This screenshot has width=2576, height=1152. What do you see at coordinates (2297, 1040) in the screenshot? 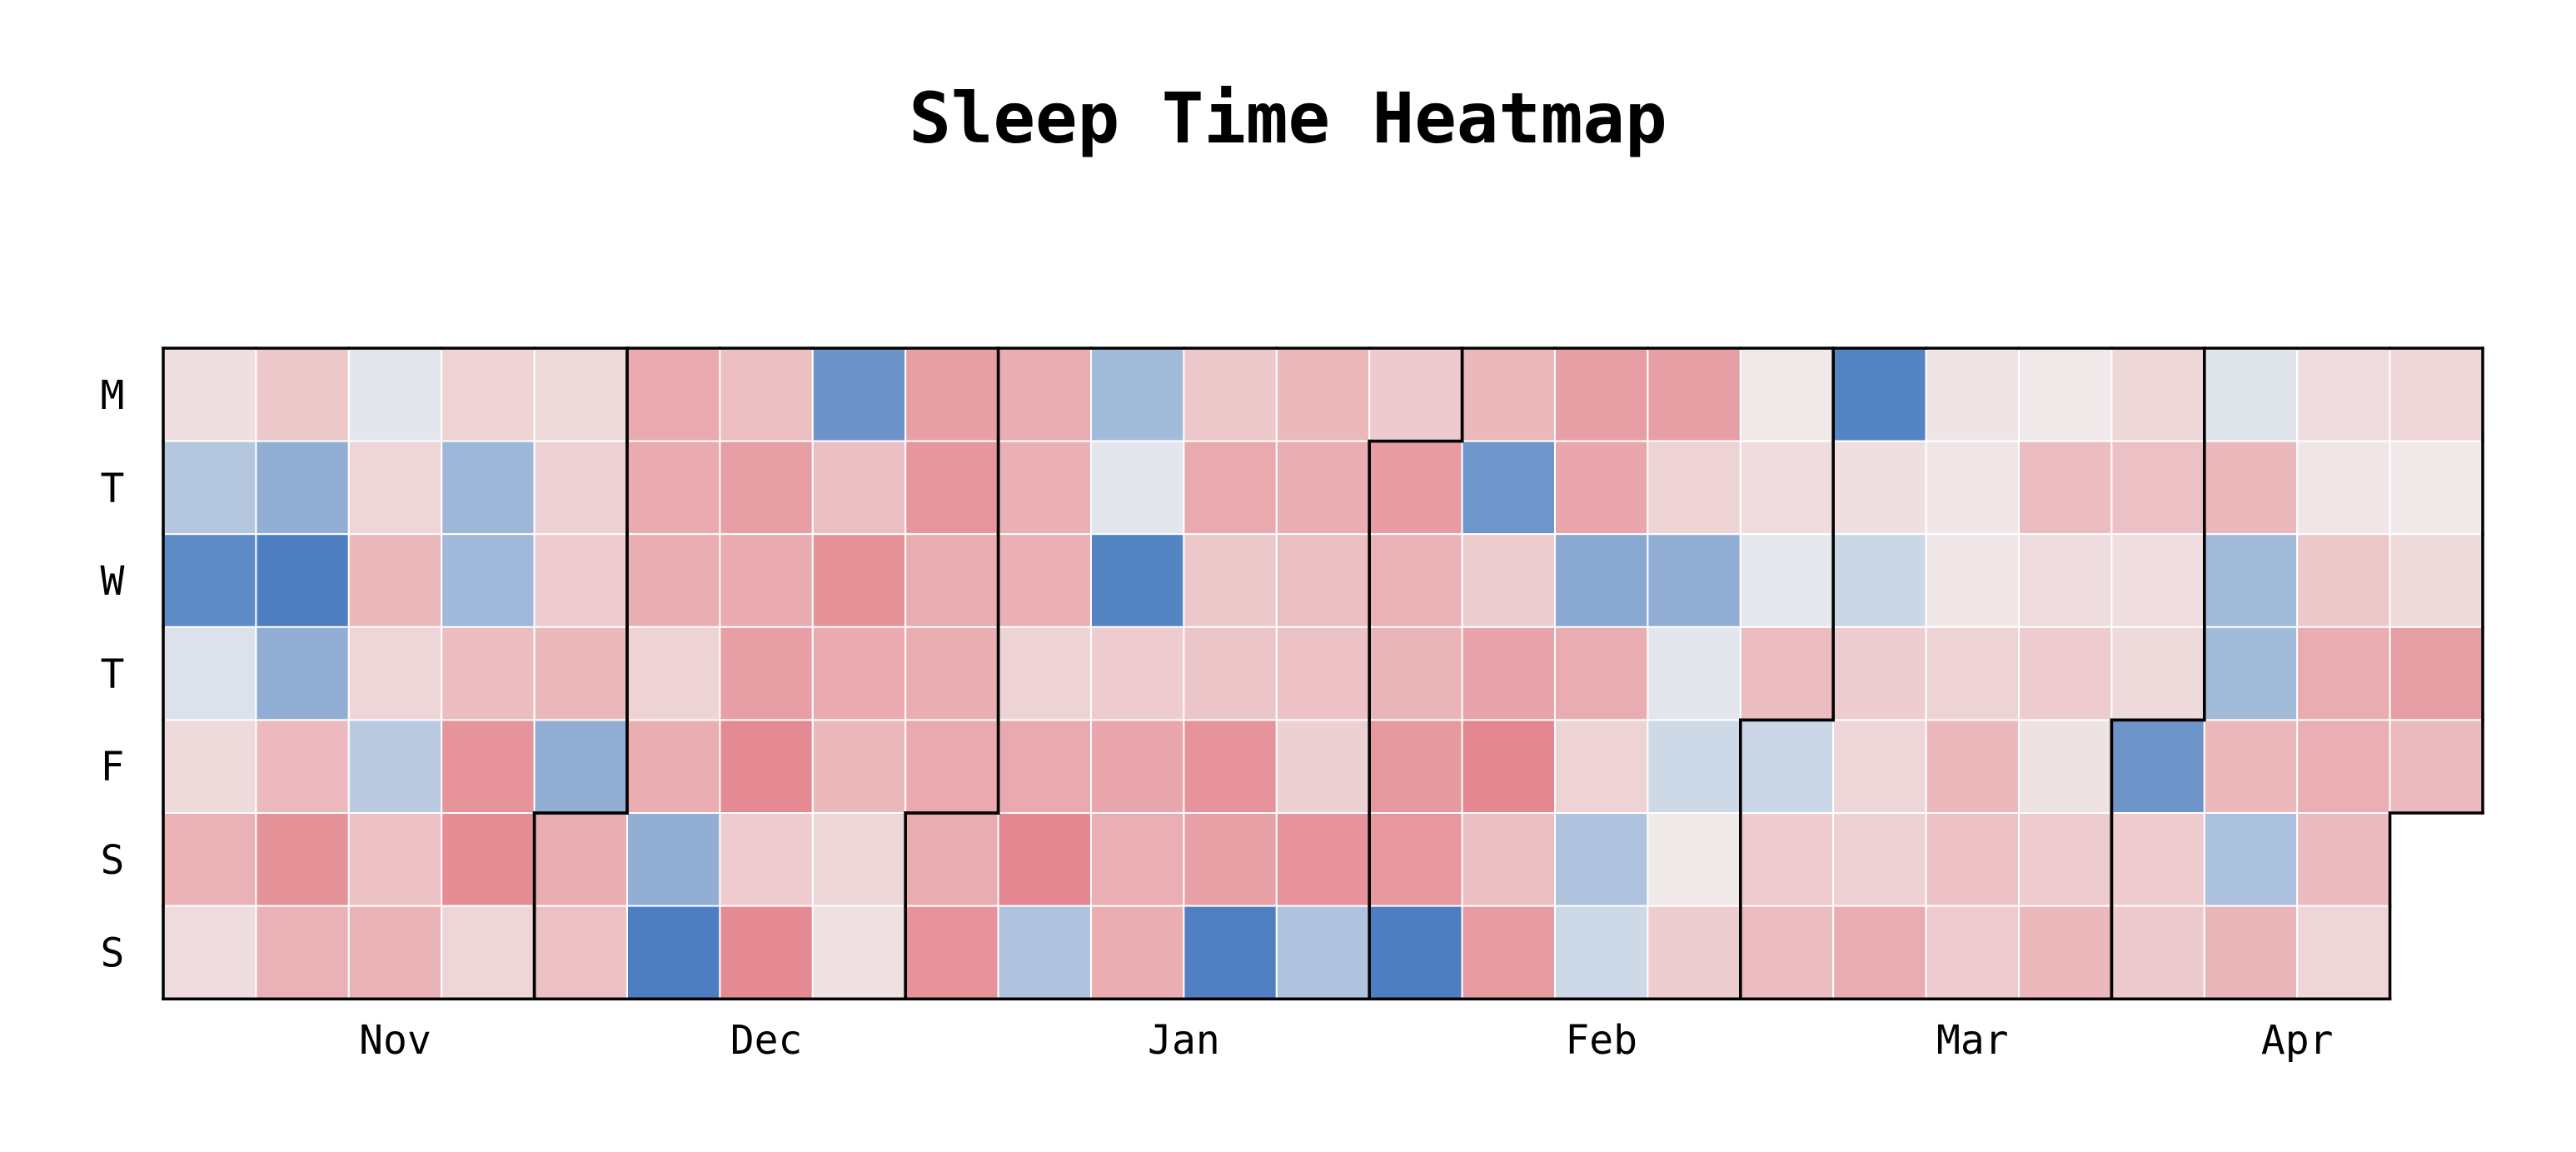
I see `month-label: Apr` at bounding box center [2297, 1040].